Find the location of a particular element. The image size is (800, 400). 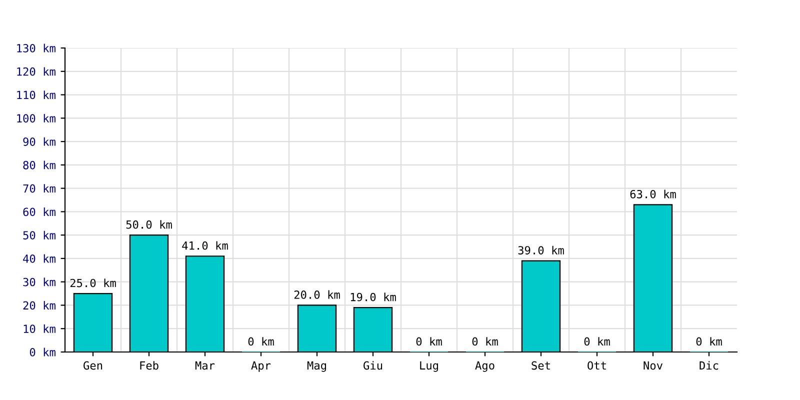

x-tick-label: Set is located at coordinates (541, 365).